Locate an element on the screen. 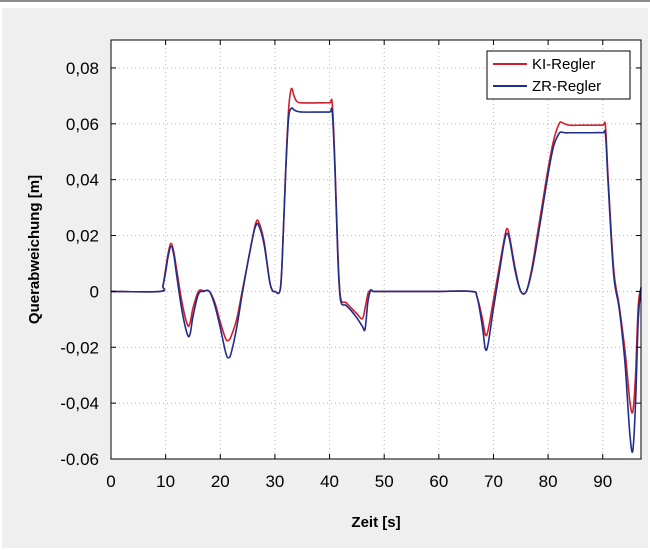  x-axis-label: Zeit [s] is located at coordinates (375, 522).